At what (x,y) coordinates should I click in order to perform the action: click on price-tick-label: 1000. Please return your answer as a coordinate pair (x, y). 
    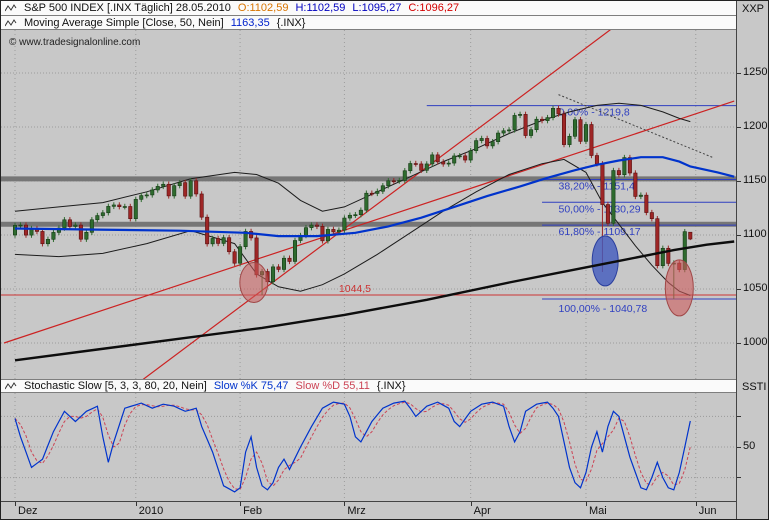
    Looking at the image, I should click on (755, 342).